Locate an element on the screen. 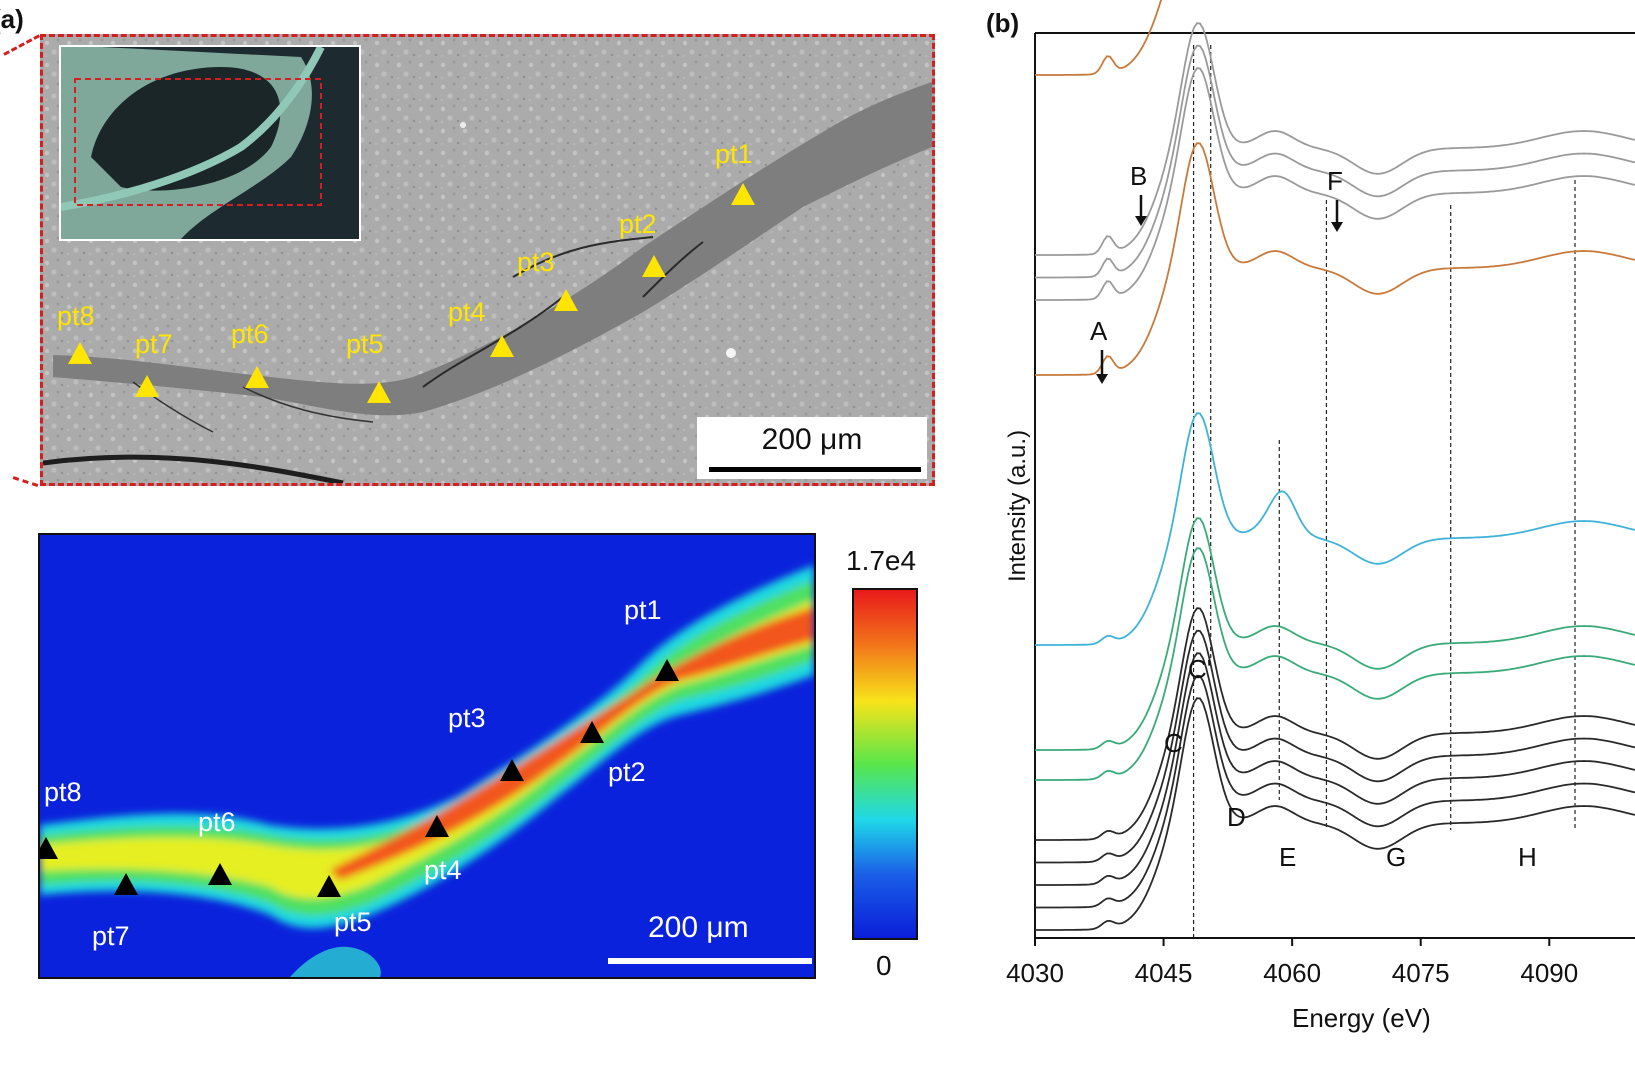 Image resolution: width=1635 pixels, height=1090 pixels. feature-arrow-F-head is located at coordinates (1337, 227).